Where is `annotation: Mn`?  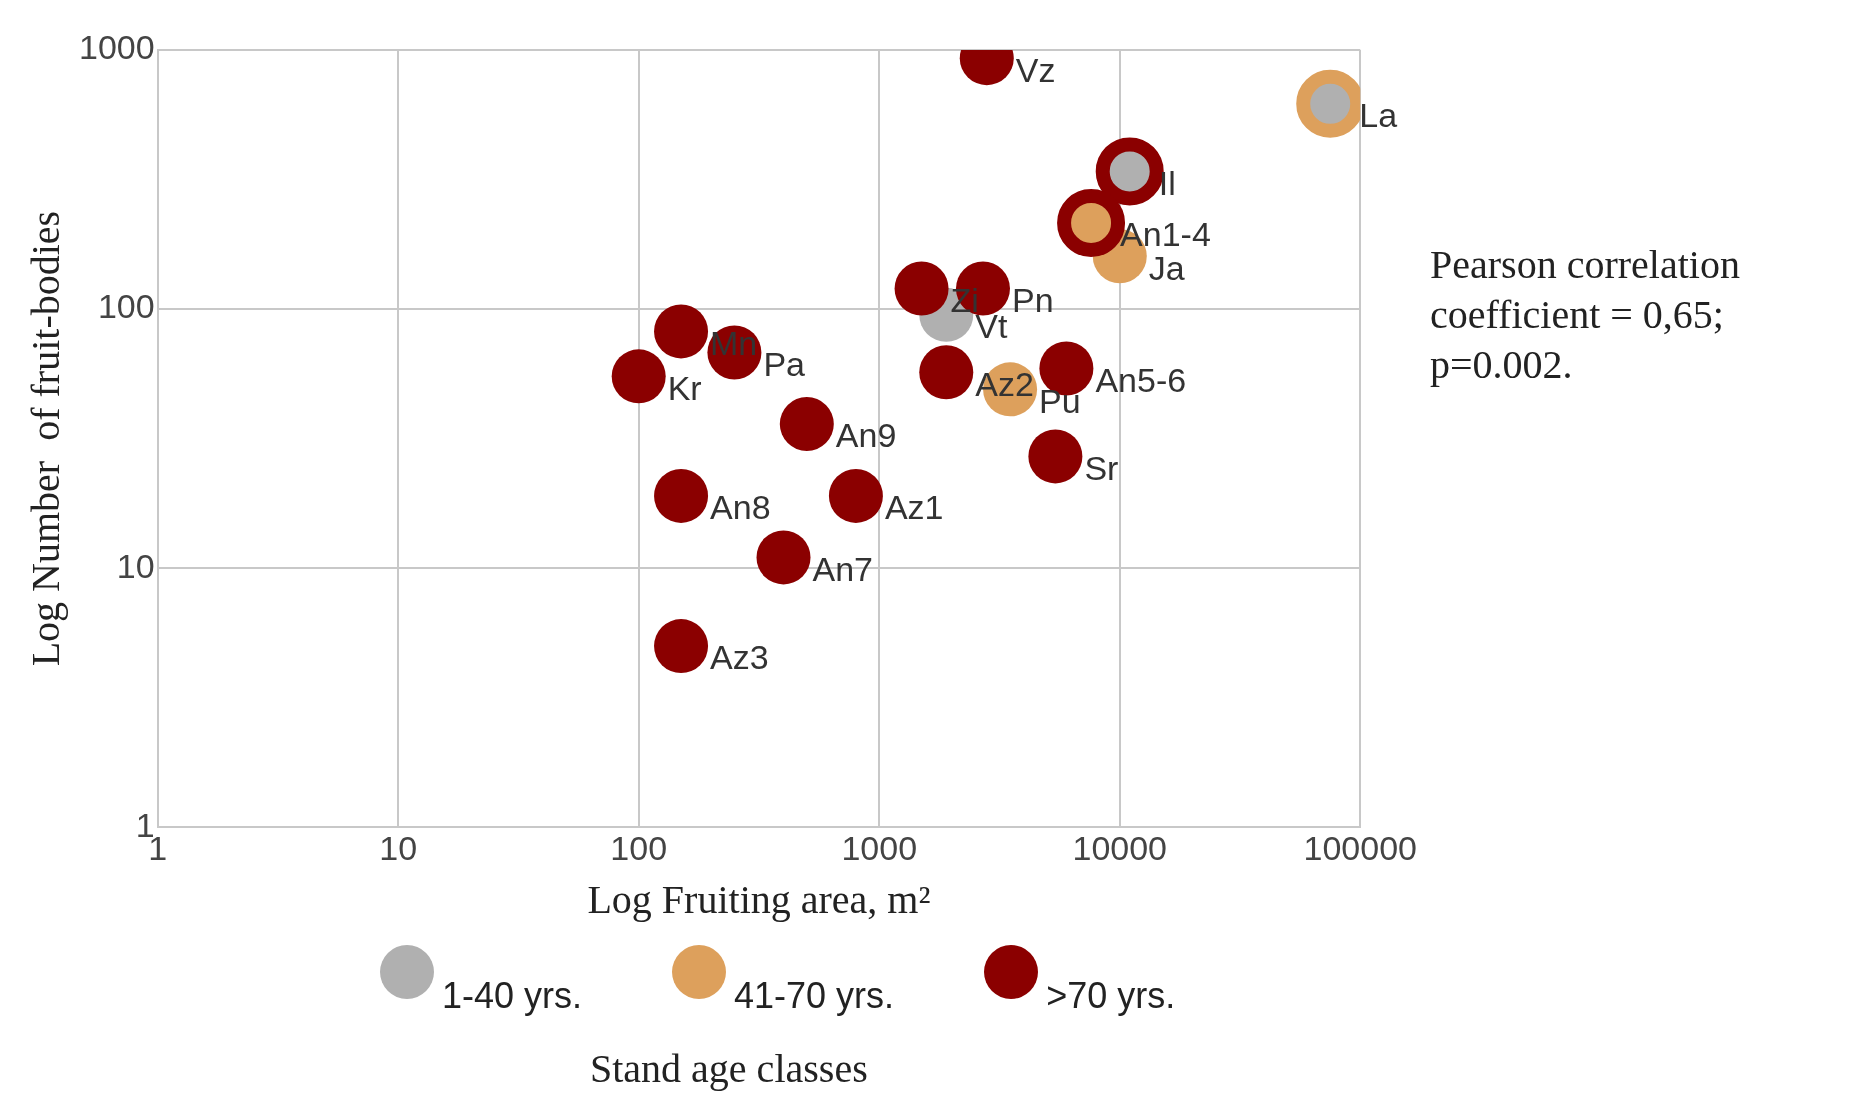 annotation: Mn is located at coordinates (734, 342).